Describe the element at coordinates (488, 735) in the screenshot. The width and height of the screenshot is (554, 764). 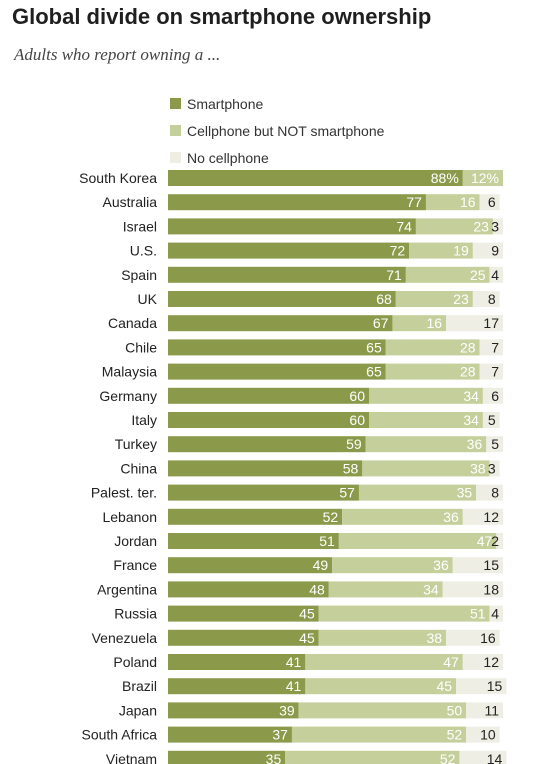
I see `value-label-no-cellphone-south-africa: 10` at that location.